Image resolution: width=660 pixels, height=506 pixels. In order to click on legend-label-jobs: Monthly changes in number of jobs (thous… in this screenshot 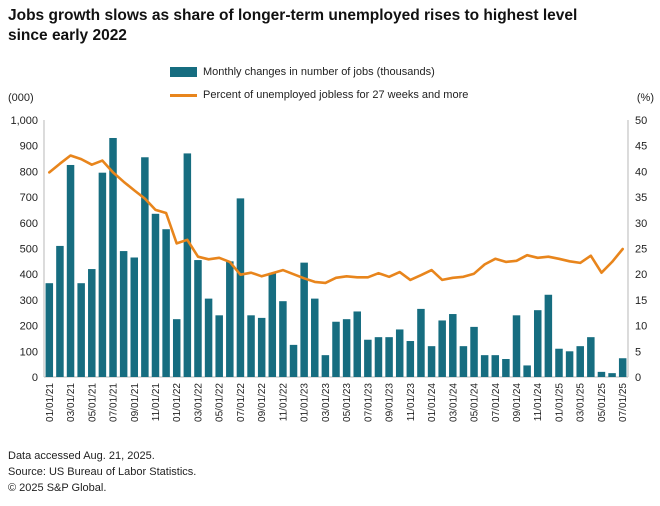, I will do `click(319, 72)`.